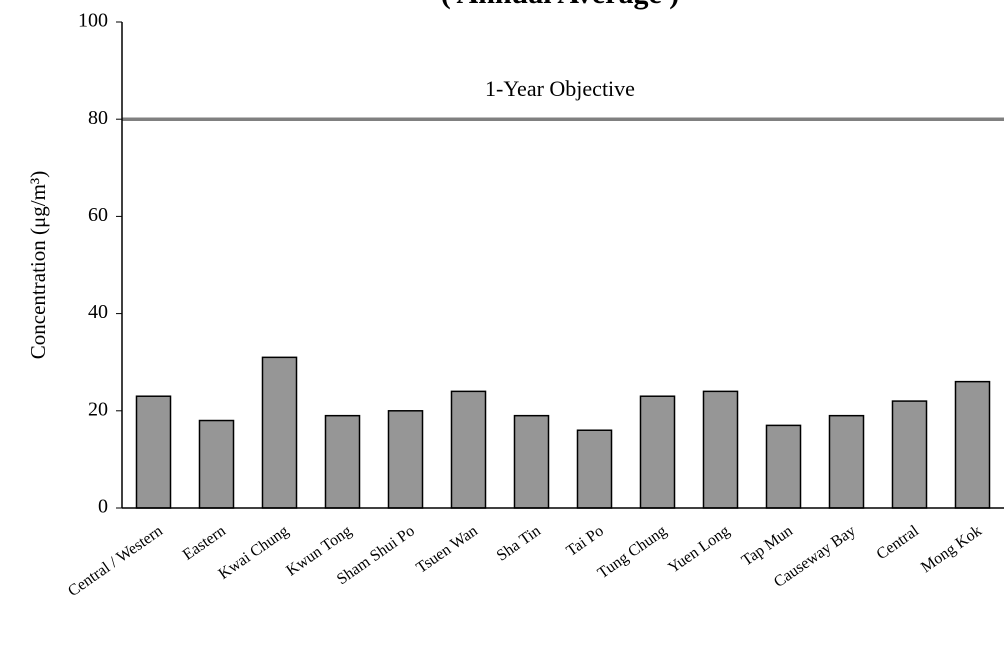 The height and width of the screenshot is (653, 1004). Describe the element at coordinates (38, 265) in the screenshot. I see `y-axis-label: Concentration (μg/m³)` at that location.